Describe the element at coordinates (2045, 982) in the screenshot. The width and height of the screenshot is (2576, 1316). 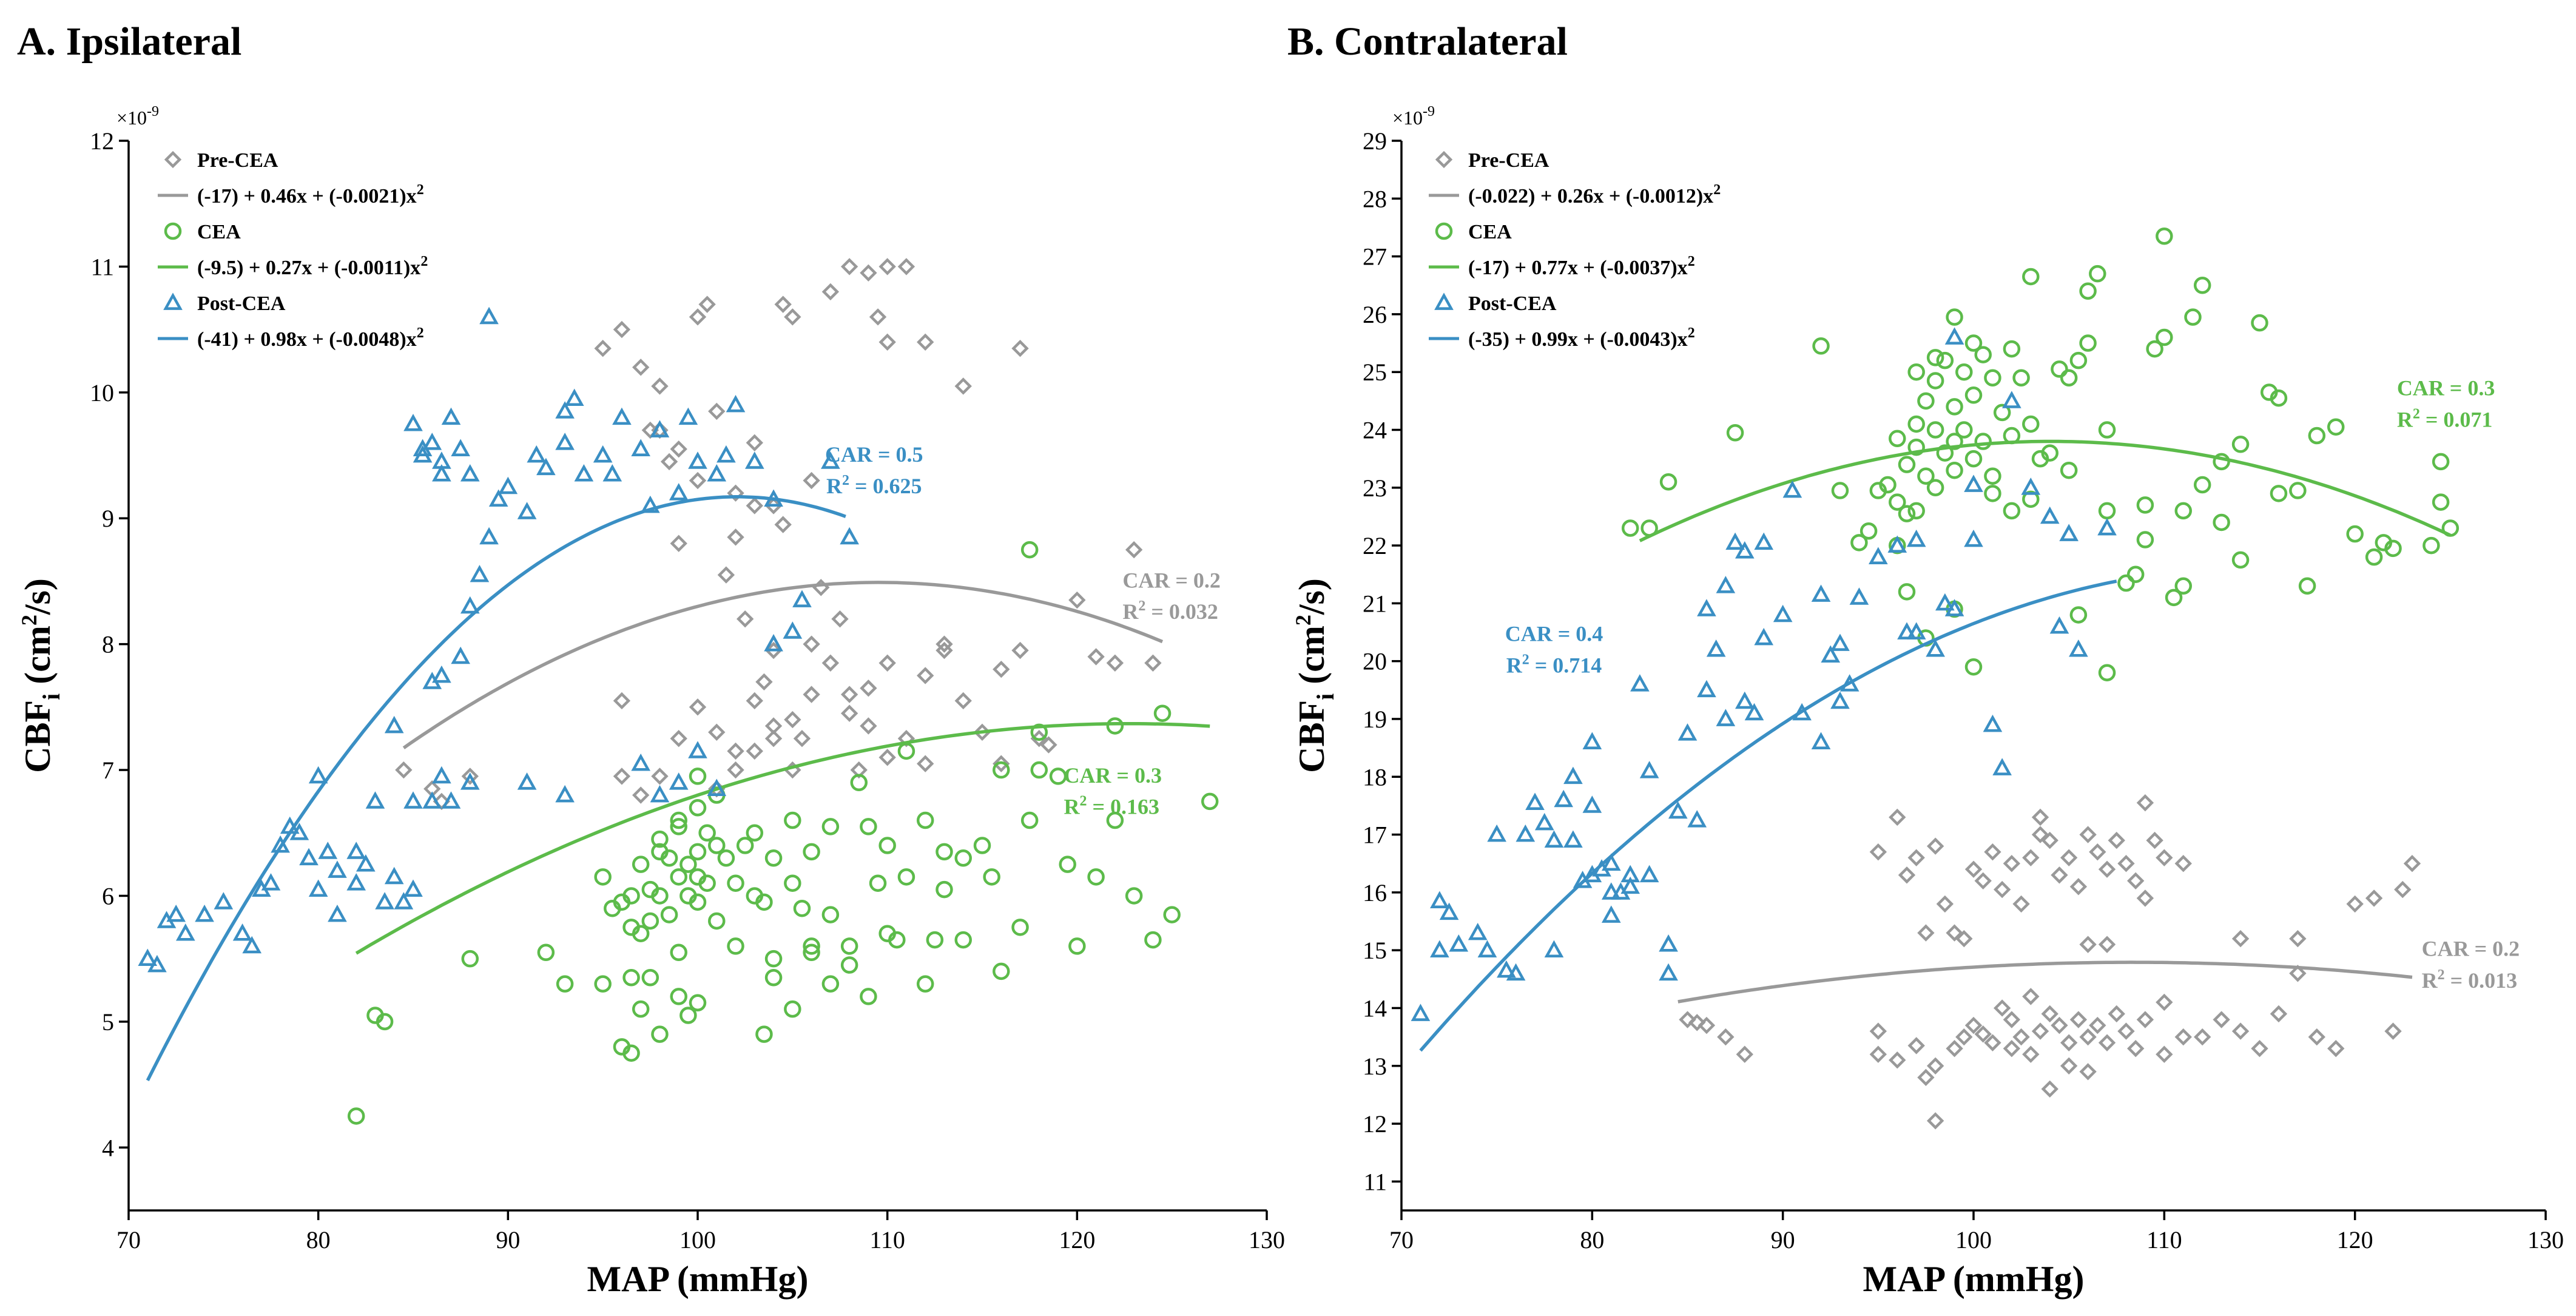
I see `fit-curve` at that location.